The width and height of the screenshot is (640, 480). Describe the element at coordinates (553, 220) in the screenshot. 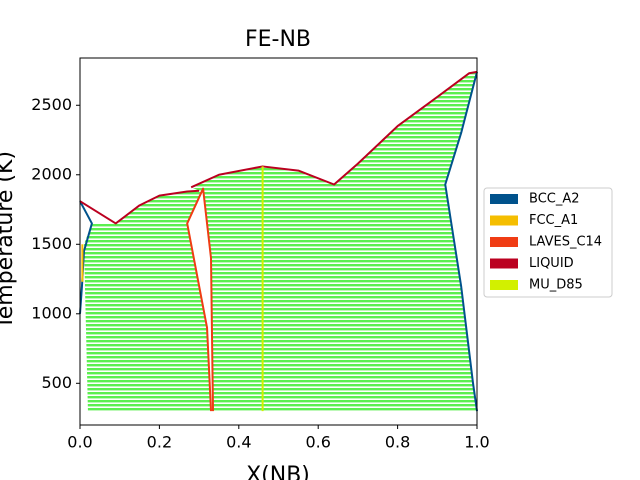

I see `legend-label: FCC_A1` at that location.